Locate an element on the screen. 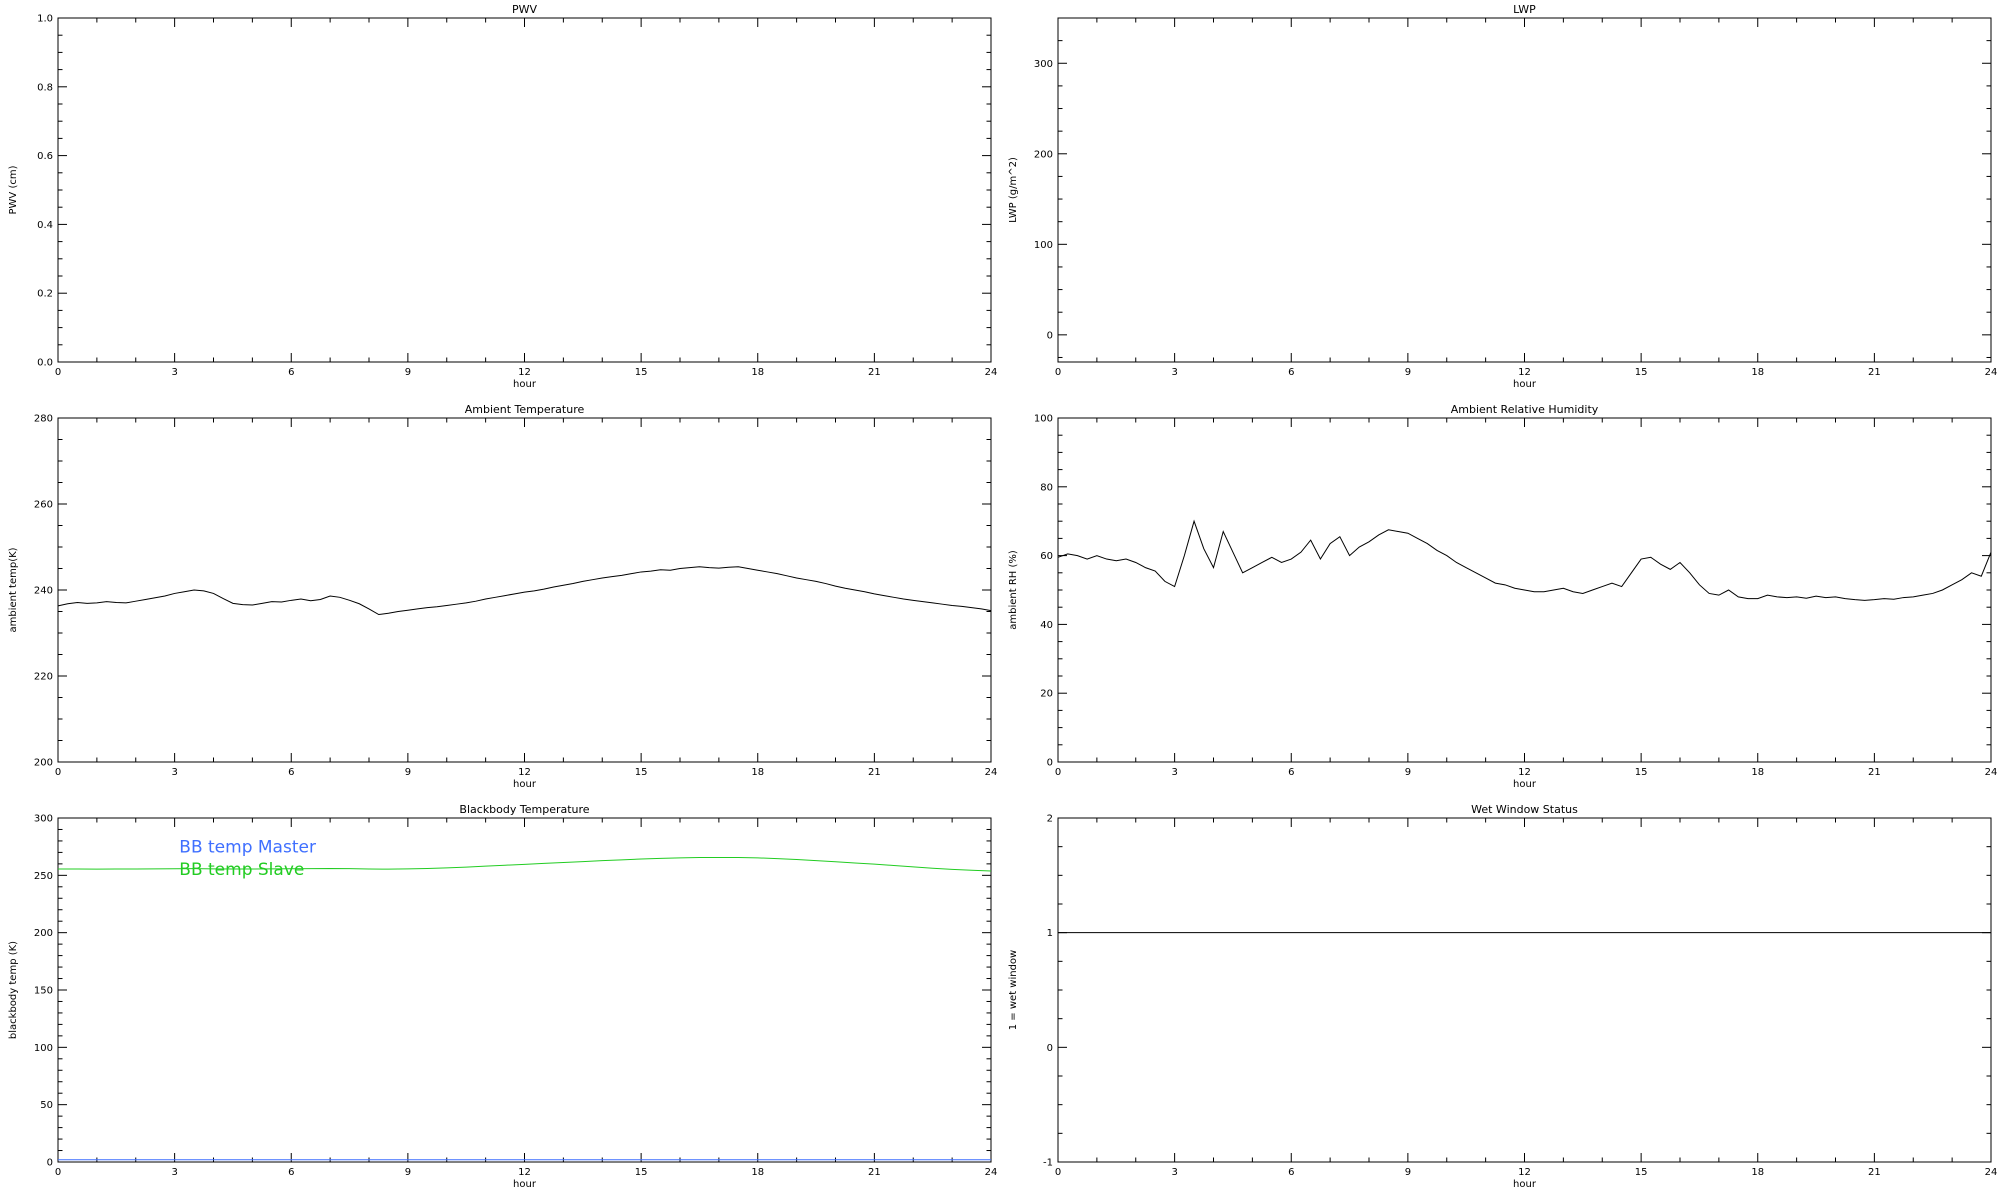 The height and width of the screenshot is (1200, 2000). svg-text: Ambient Relative Humidity is located at coordinates (1525, 409).